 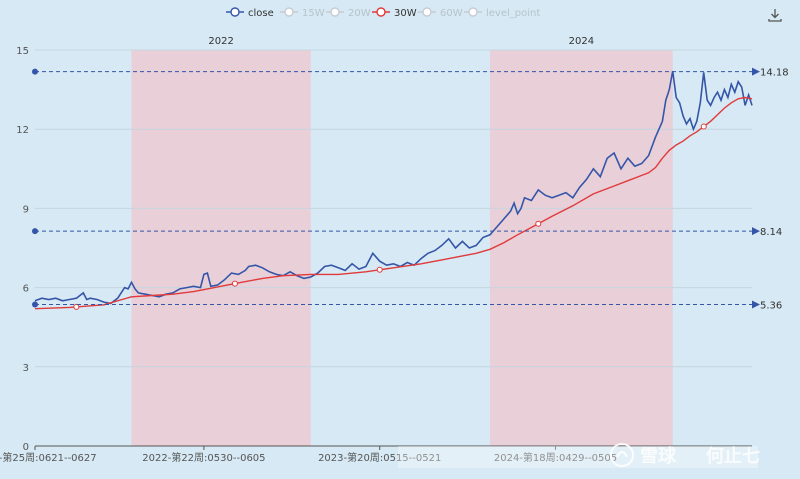 I want to click on data-zoom-slider, so click(x=578, y=457).